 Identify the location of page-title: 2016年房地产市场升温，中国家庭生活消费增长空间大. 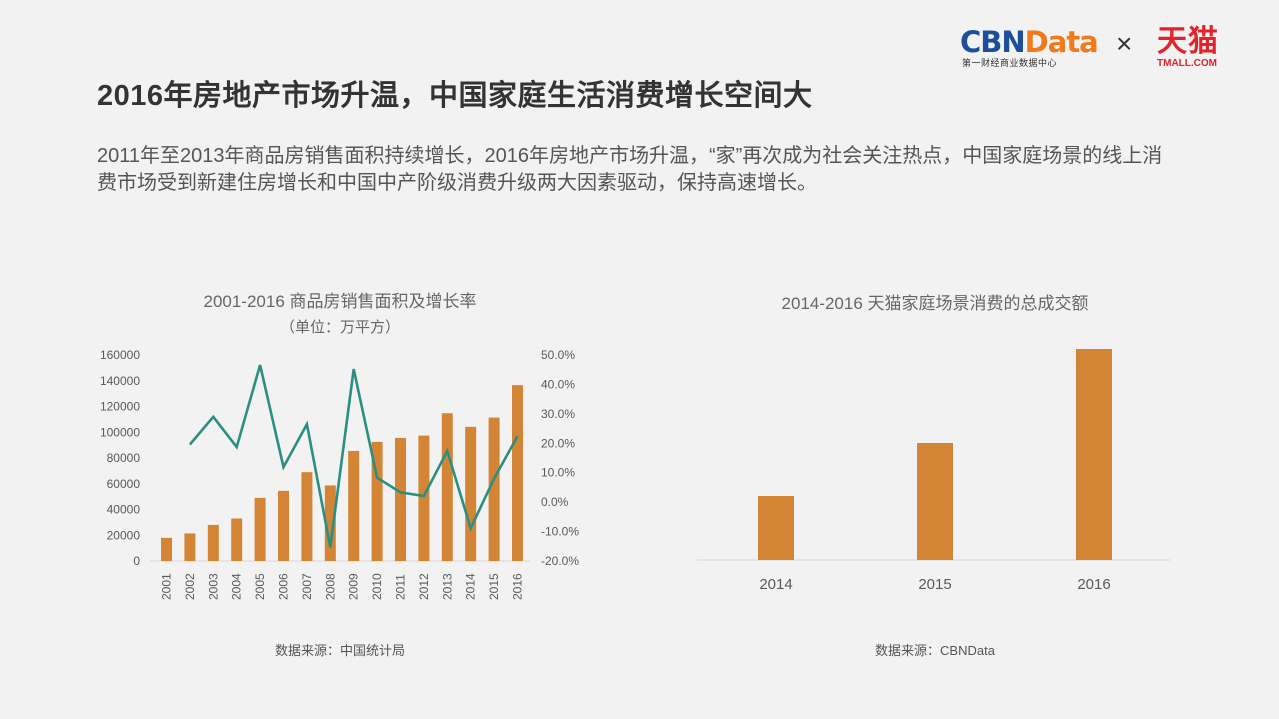
(455, 96).